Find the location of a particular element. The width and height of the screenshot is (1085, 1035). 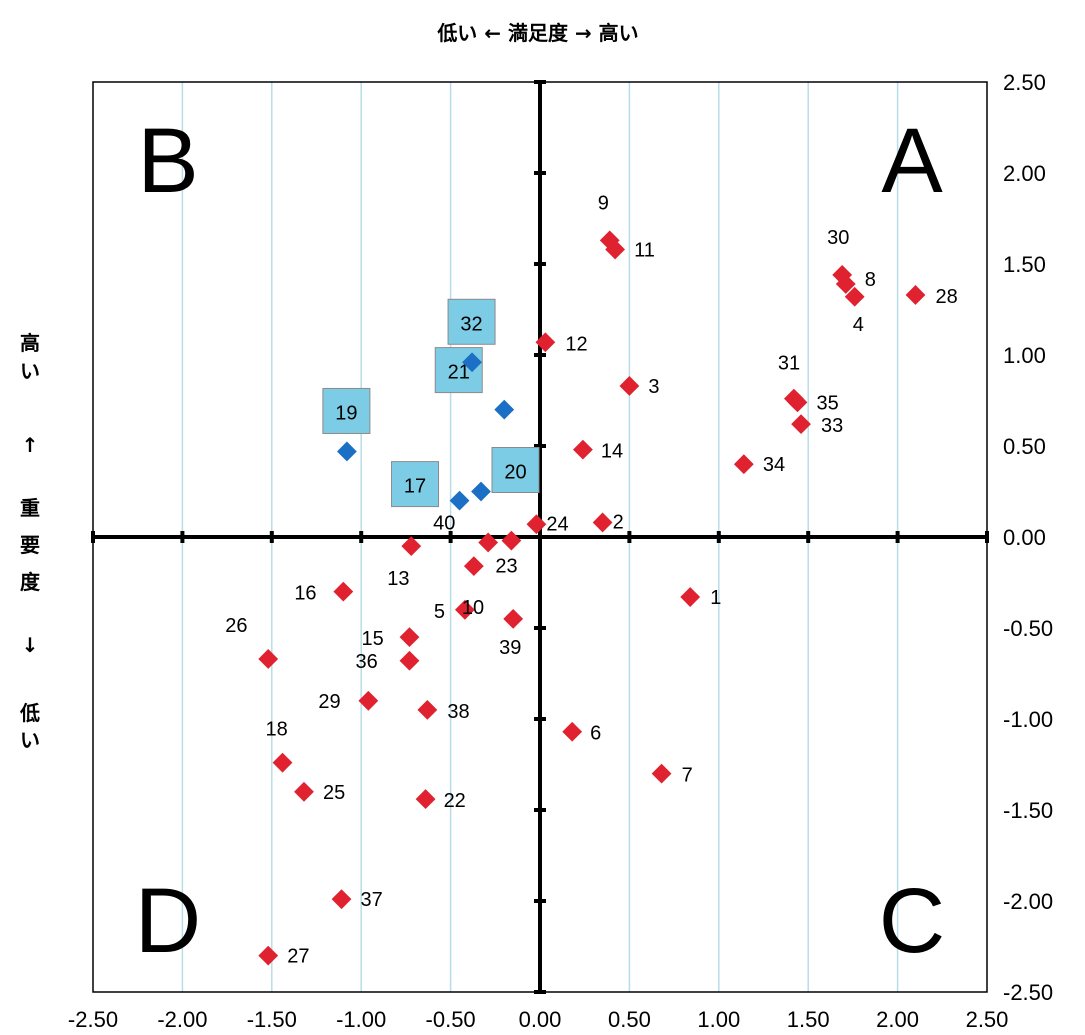

y-axis-title-char: 低 is located at coordinates (29, 713).